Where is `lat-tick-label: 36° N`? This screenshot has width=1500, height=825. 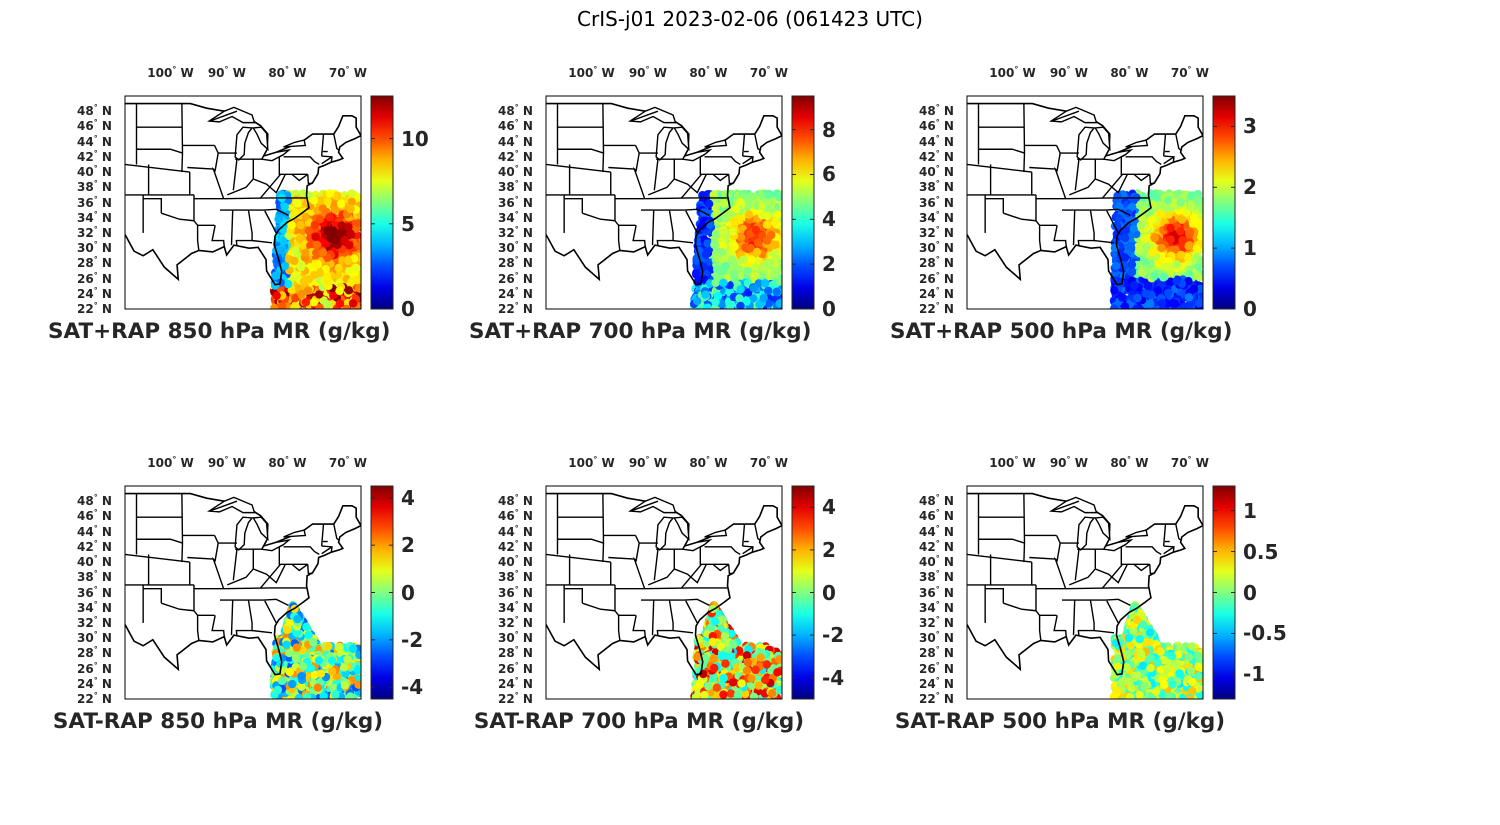
lat-tick-label: 36° N is located at coordinates (936, 202).